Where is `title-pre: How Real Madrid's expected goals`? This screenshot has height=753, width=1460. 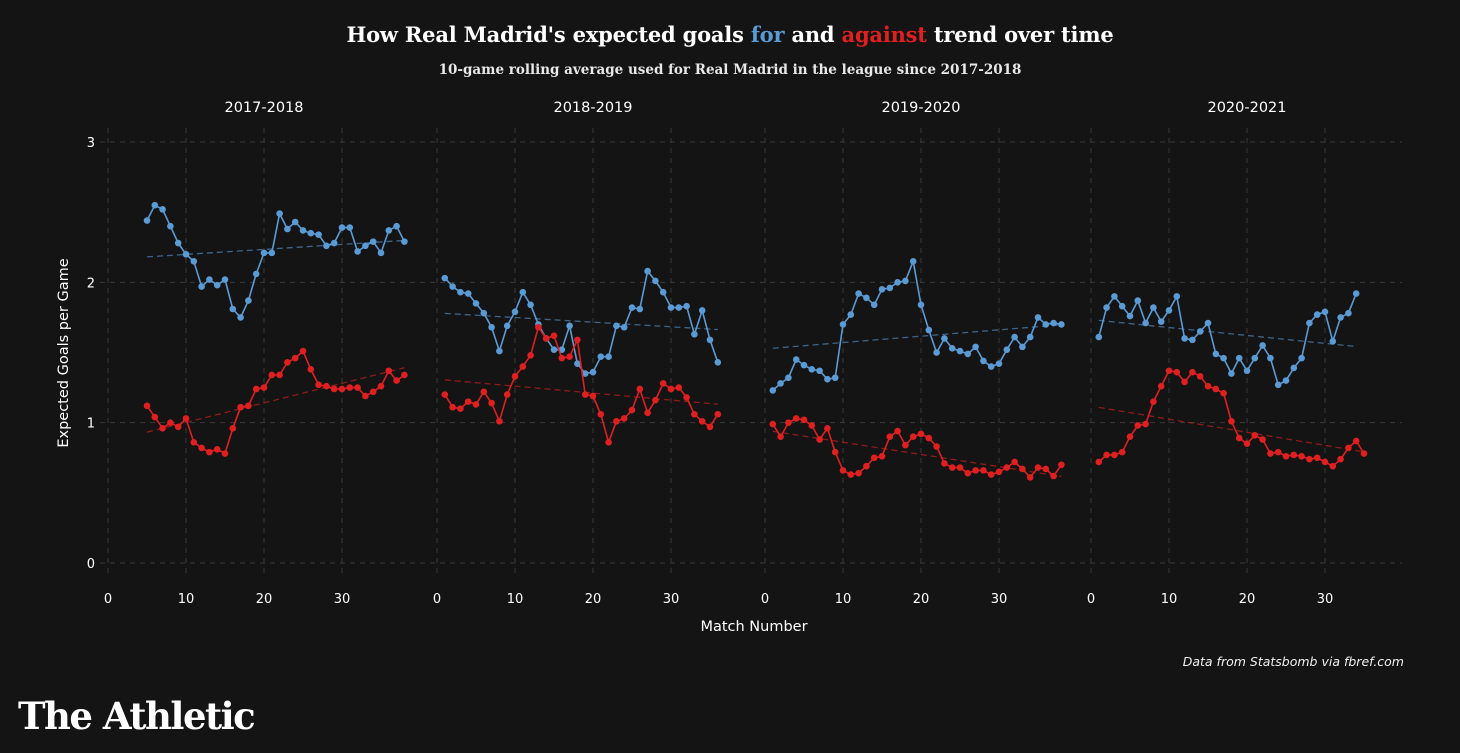
title-pre: How Real Madrid's expected goals is located at coordinates (548, 34).